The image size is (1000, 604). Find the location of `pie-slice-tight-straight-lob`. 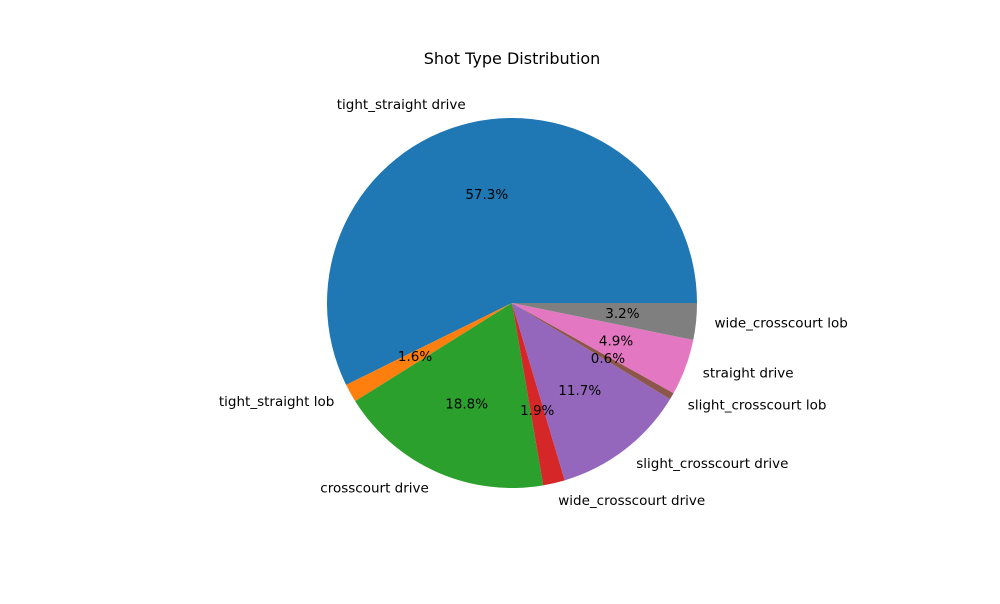

pie-slice-tight-straight-lob is located at coordinates (429, 352).